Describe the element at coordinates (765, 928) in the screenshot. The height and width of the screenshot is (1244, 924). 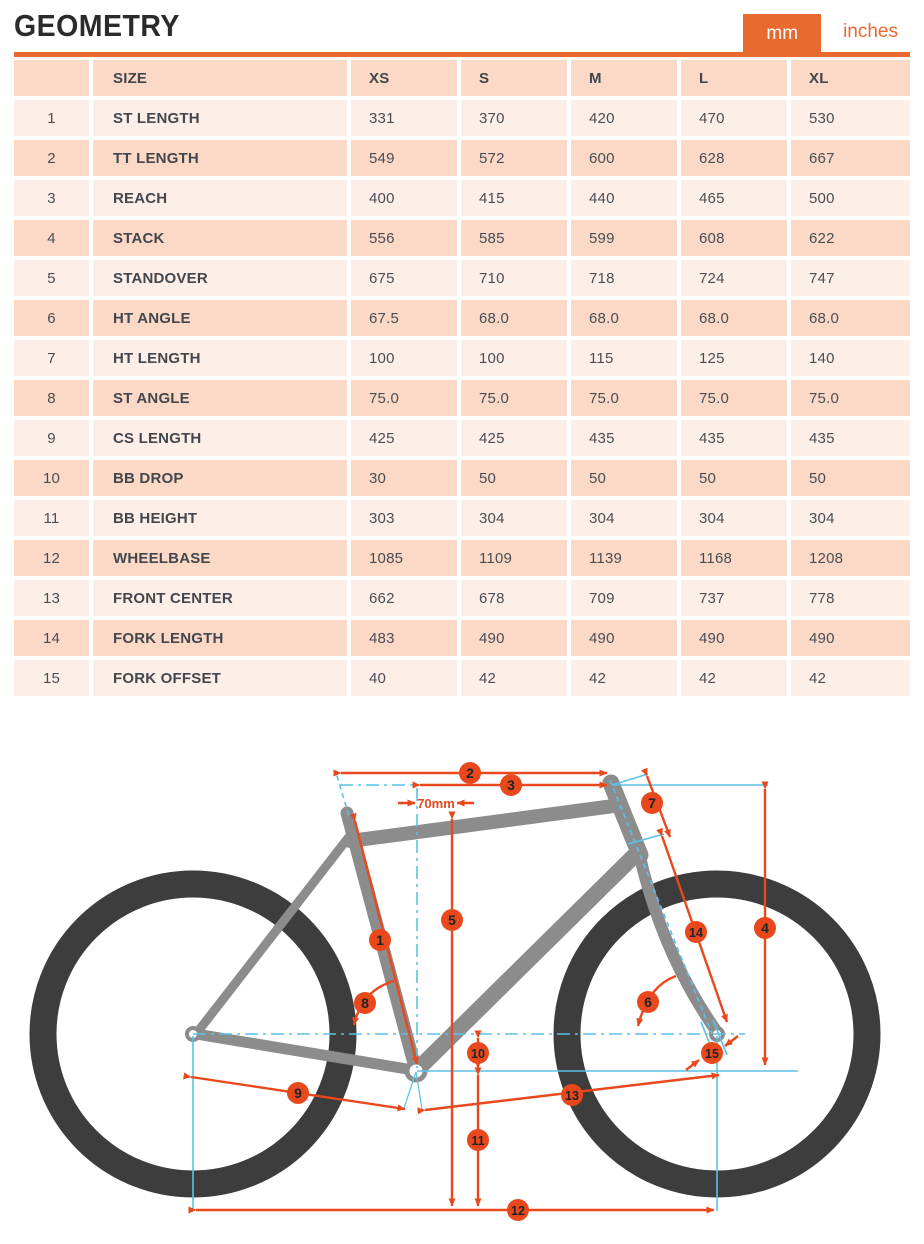
I see `svg-text: 4` at that location.